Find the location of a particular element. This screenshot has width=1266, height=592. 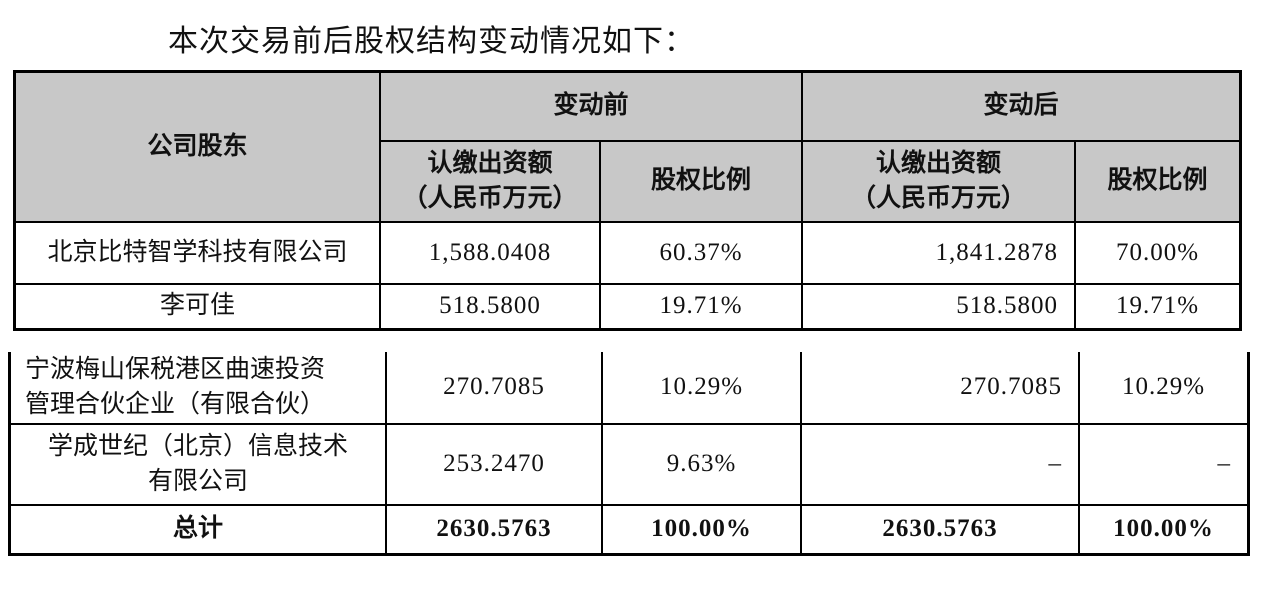

row-3-shareholder: 宁波梅山保税港区曲速投资 管理合伙企业（有限合伙） is located at coordinates (198, 387).